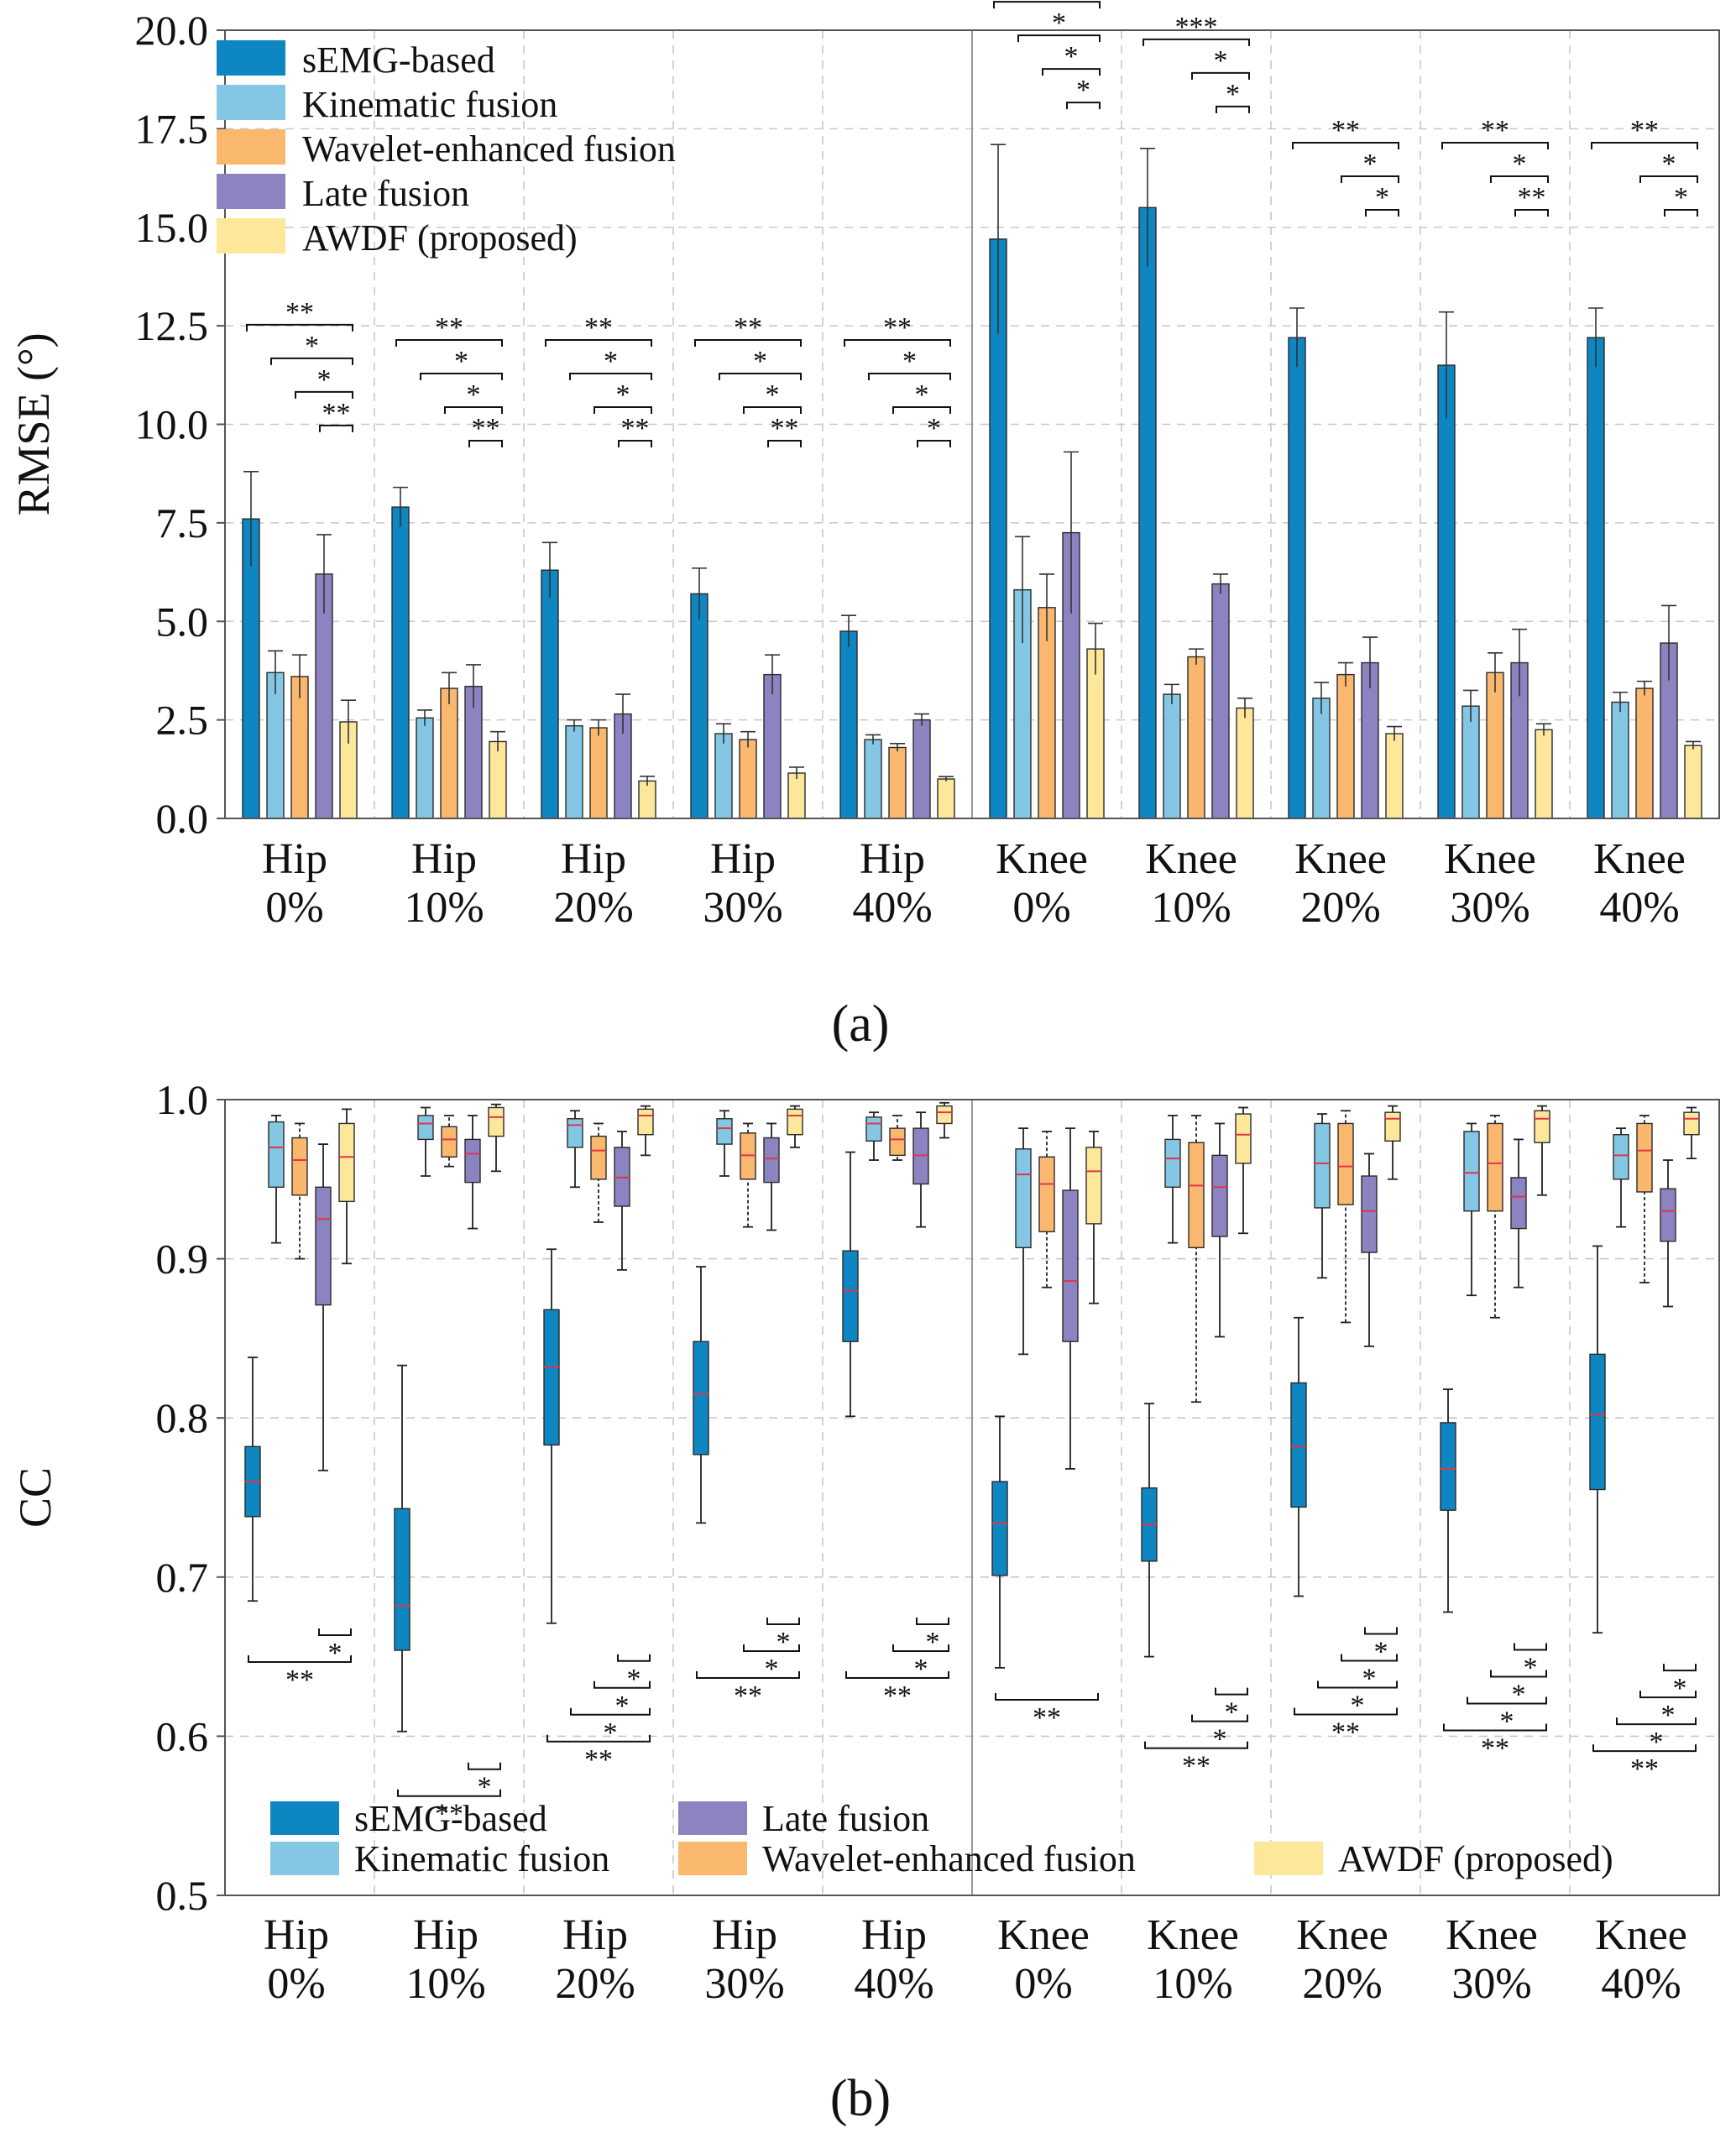 The image size is (1736, 2143). What do you see at coordinates (182, 522) in the screenshot?
I see `y-tick-label: 7.5` at bounding box center [182, 522].